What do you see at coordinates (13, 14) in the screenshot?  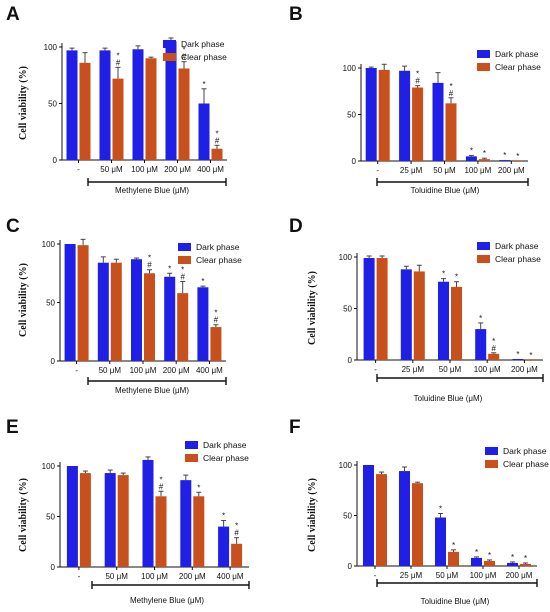 I see `panel-letter: A` at bounding box center [13, 14].